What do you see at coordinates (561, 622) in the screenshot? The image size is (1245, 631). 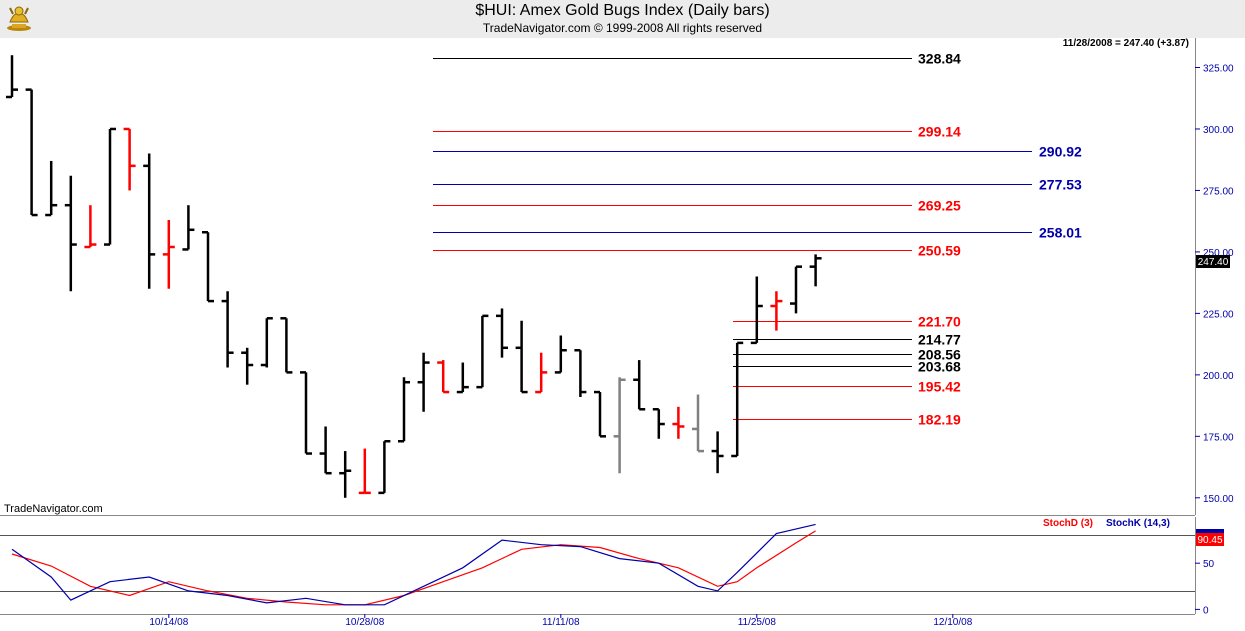 I see `date-tick-label: 11/11/08` at bounding box center [561, 622].